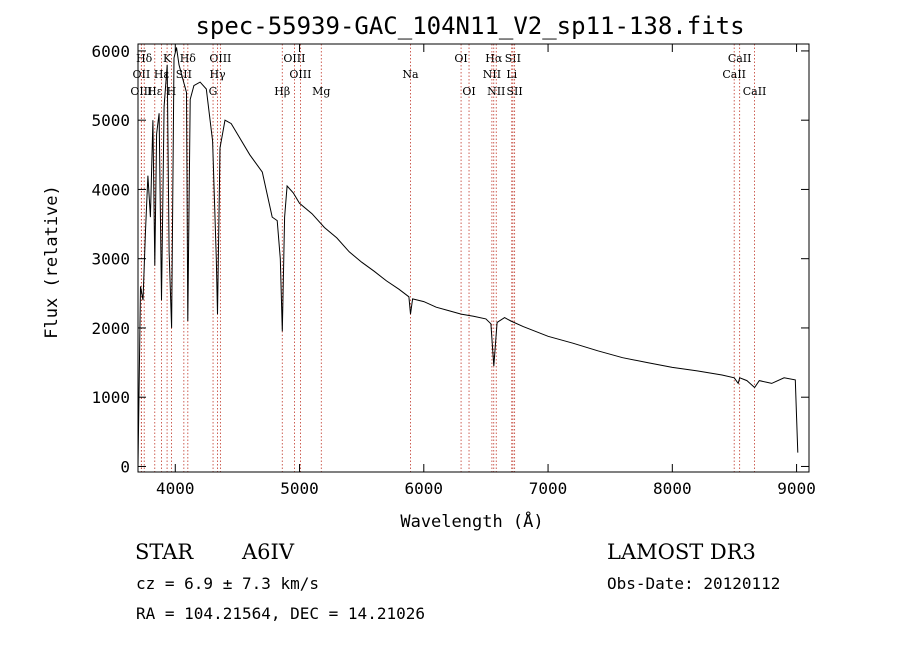 The height and width of the screenshot is (649, 900). Describe the element at coordinates (321, 91) in the screenshot. I see `marker-label: Mg` at that location.